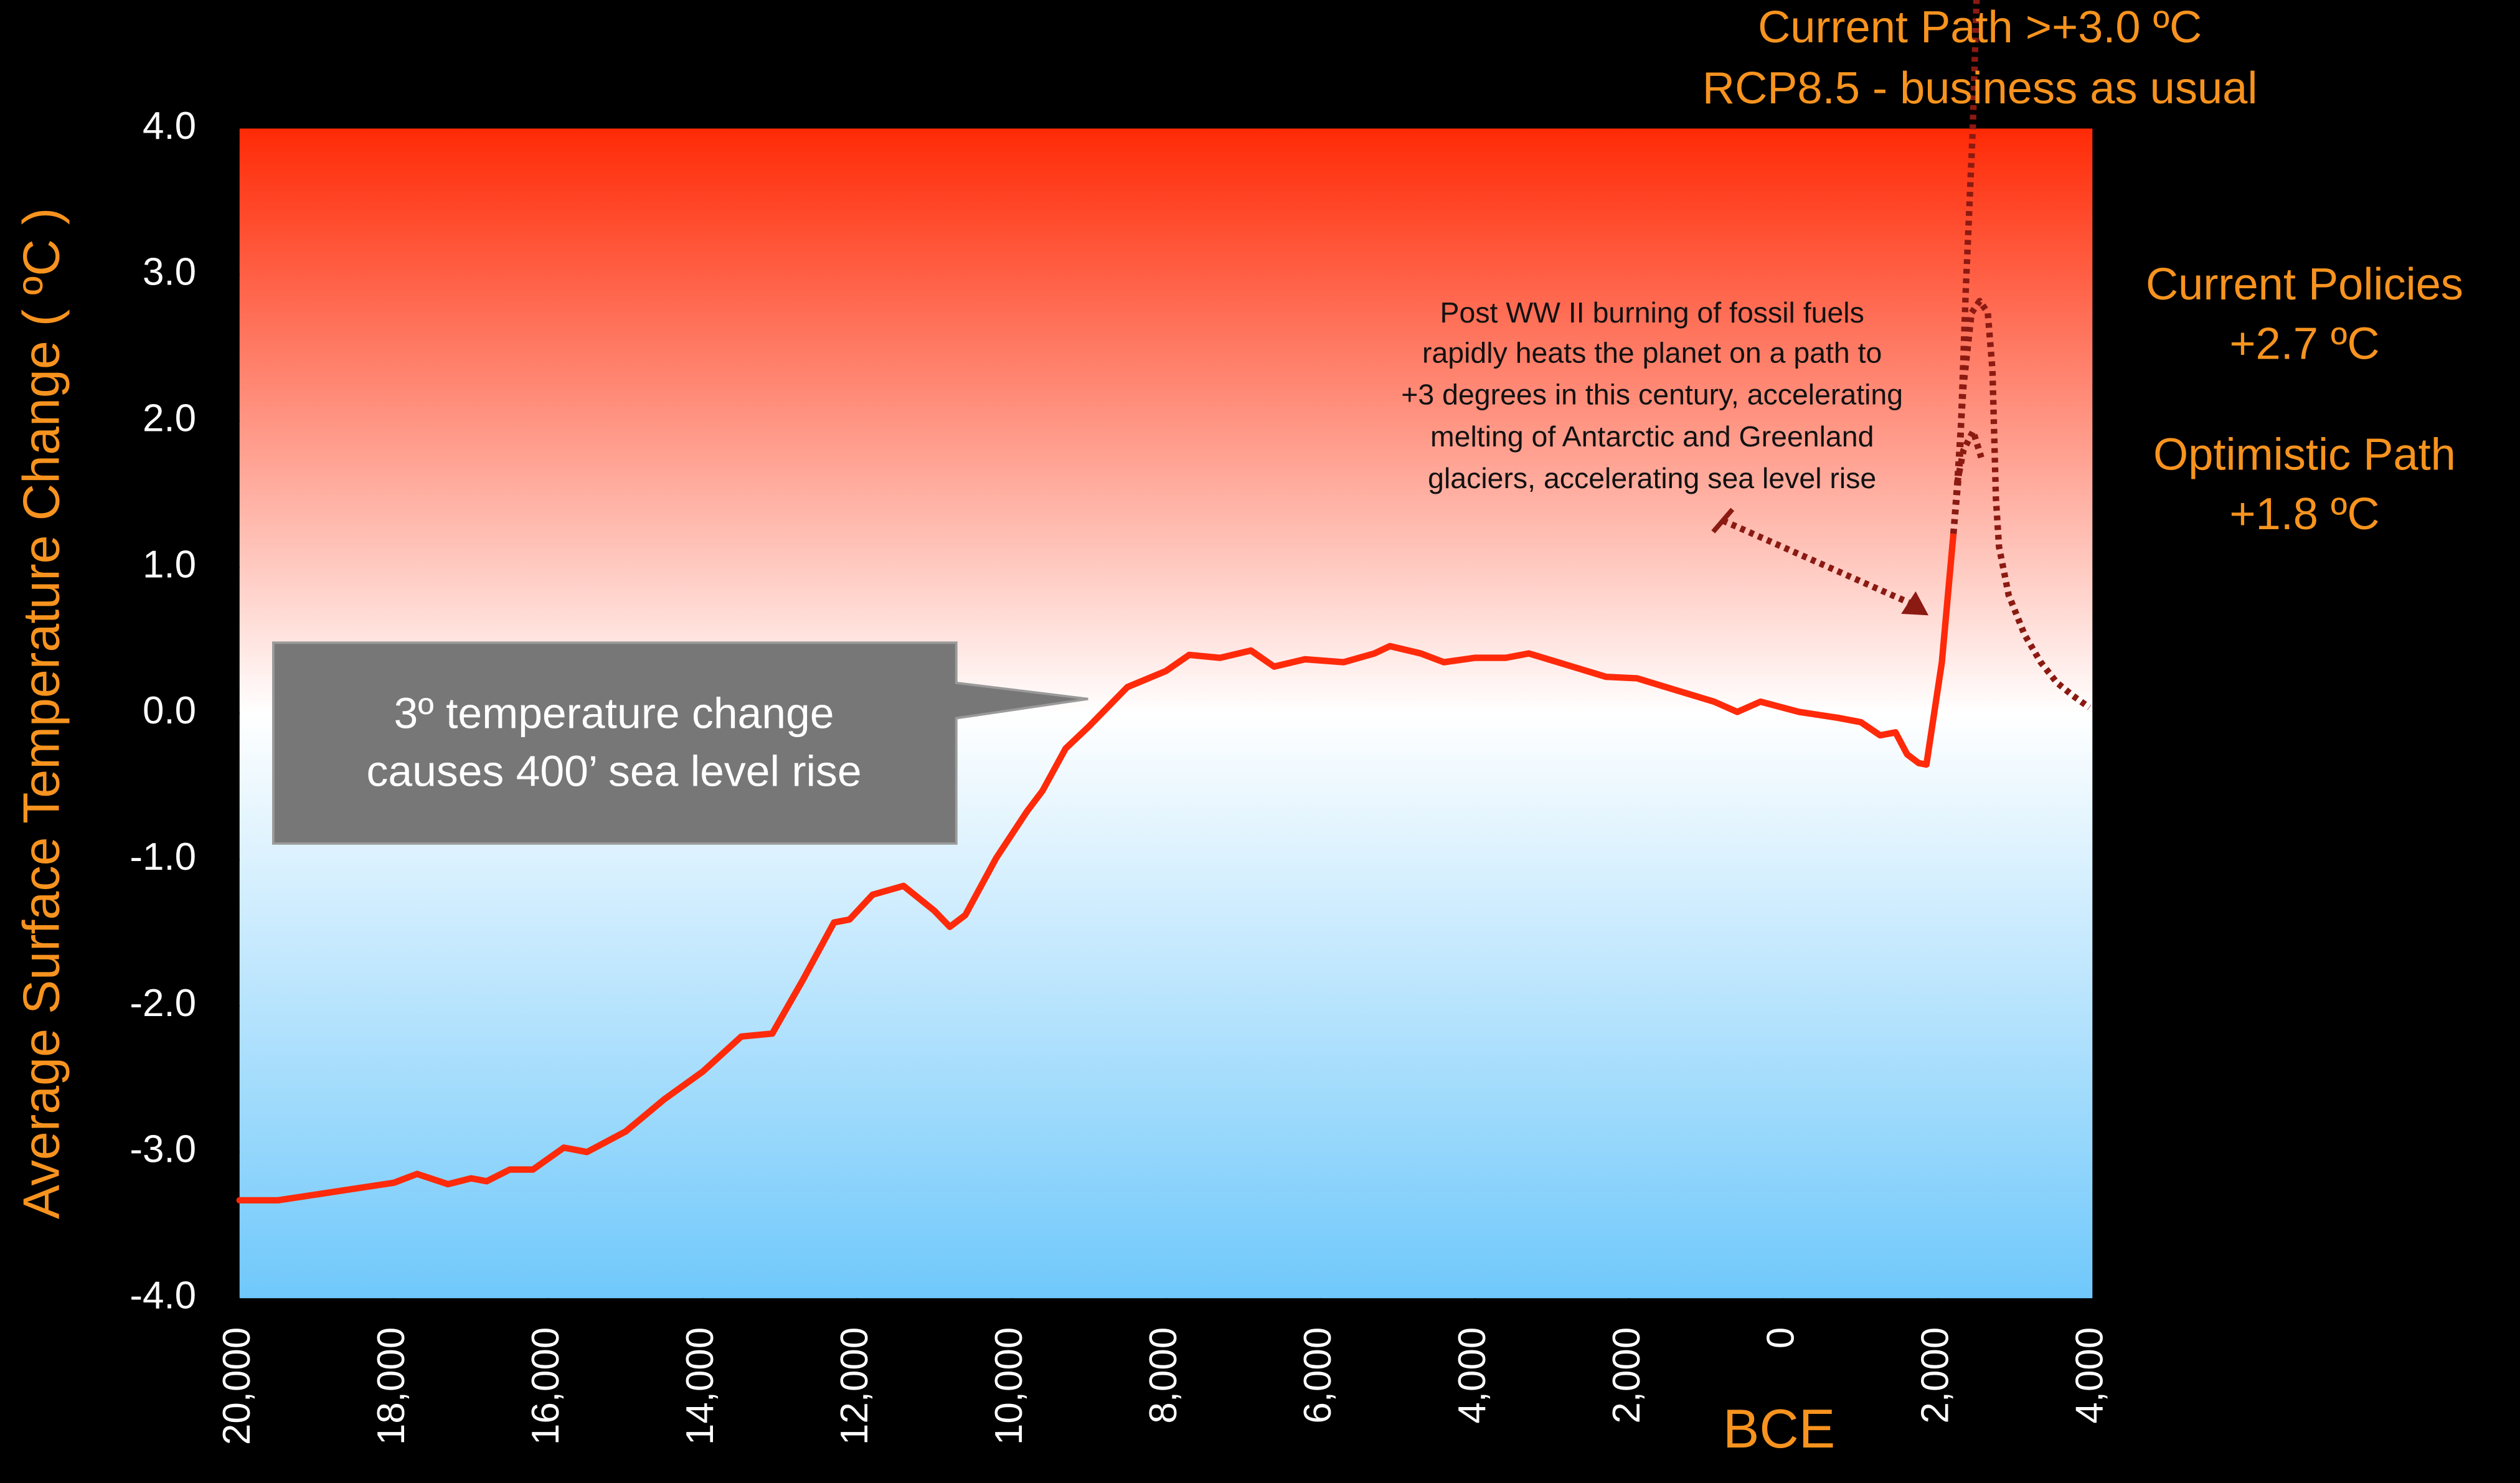 The height and width of the screenshot is (1483, 2520). Describe the element at coordinates (169, 710) in the screenshot. I see `y-tick-label: 0.0` at that location.